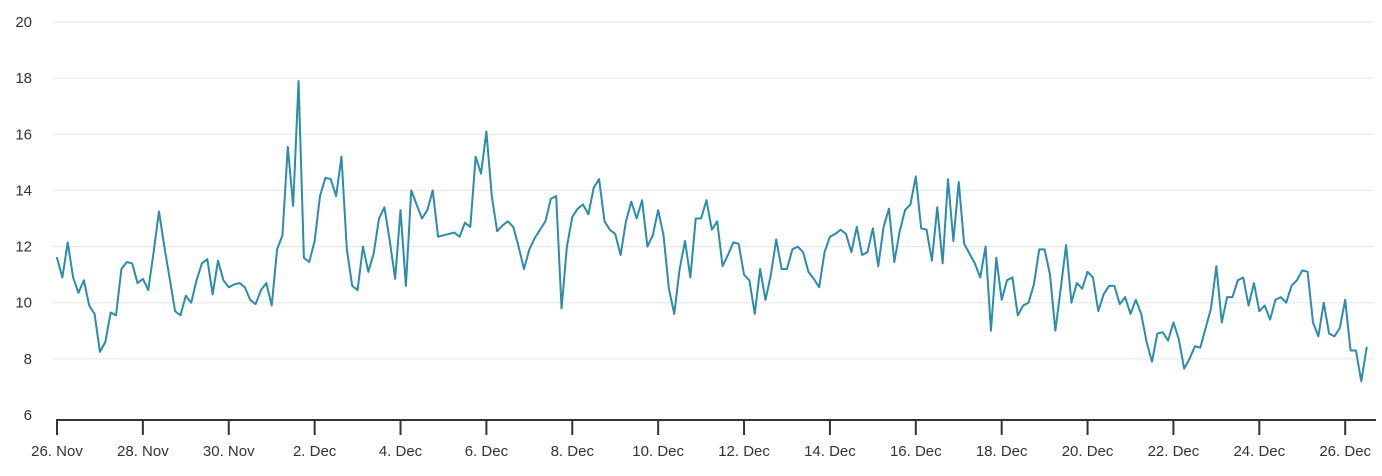 The image size is (1382, 476). What do you see at coordinates (1088, 451) in the screenshot?
I see `x-axis-label: 20. Dec` at bounding box center [1088, 451].